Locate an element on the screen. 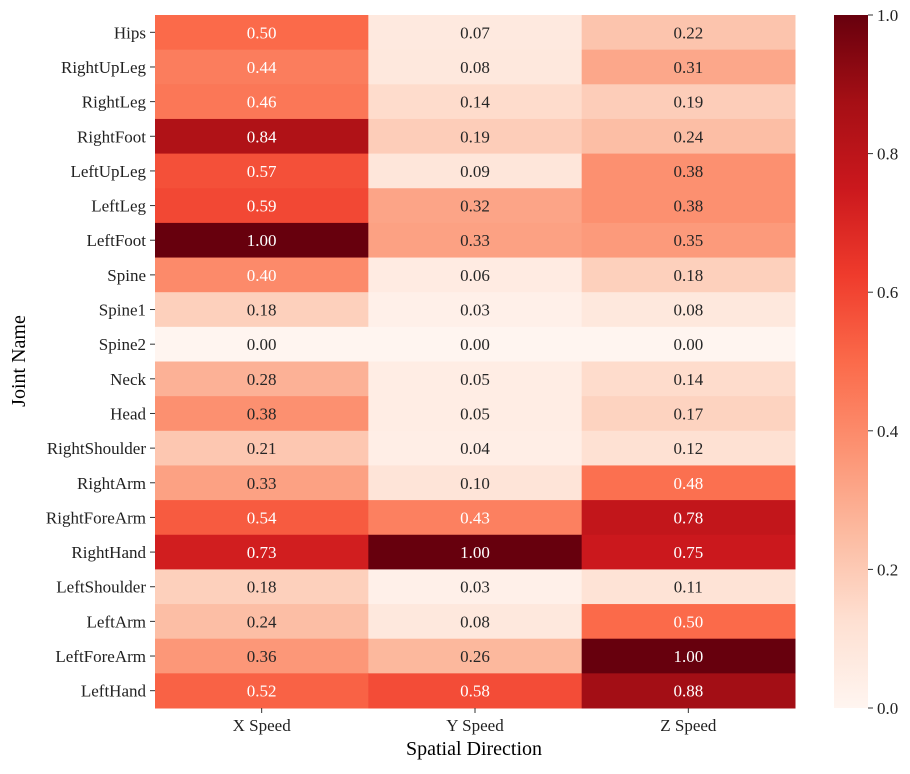 Image resolution: width=910 pixels, height=774 pixels. y-tick-label: RightUpLeg is located at coordinates (103, 67).